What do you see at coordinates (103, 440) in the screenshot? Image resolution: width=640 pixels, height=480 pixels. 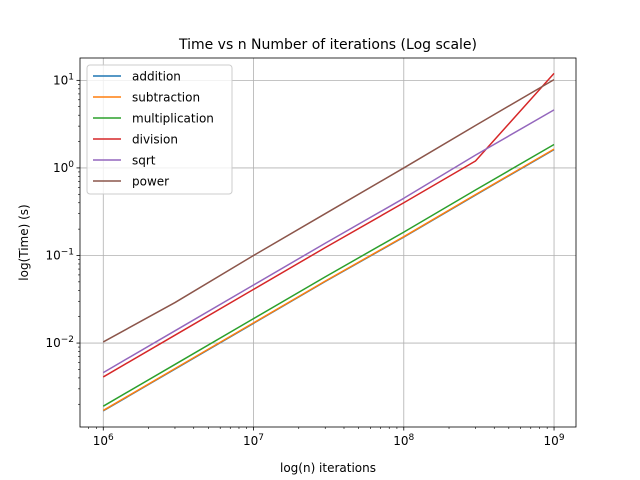 I see `x-tick-label: 106` at bounding box center [103, 440].